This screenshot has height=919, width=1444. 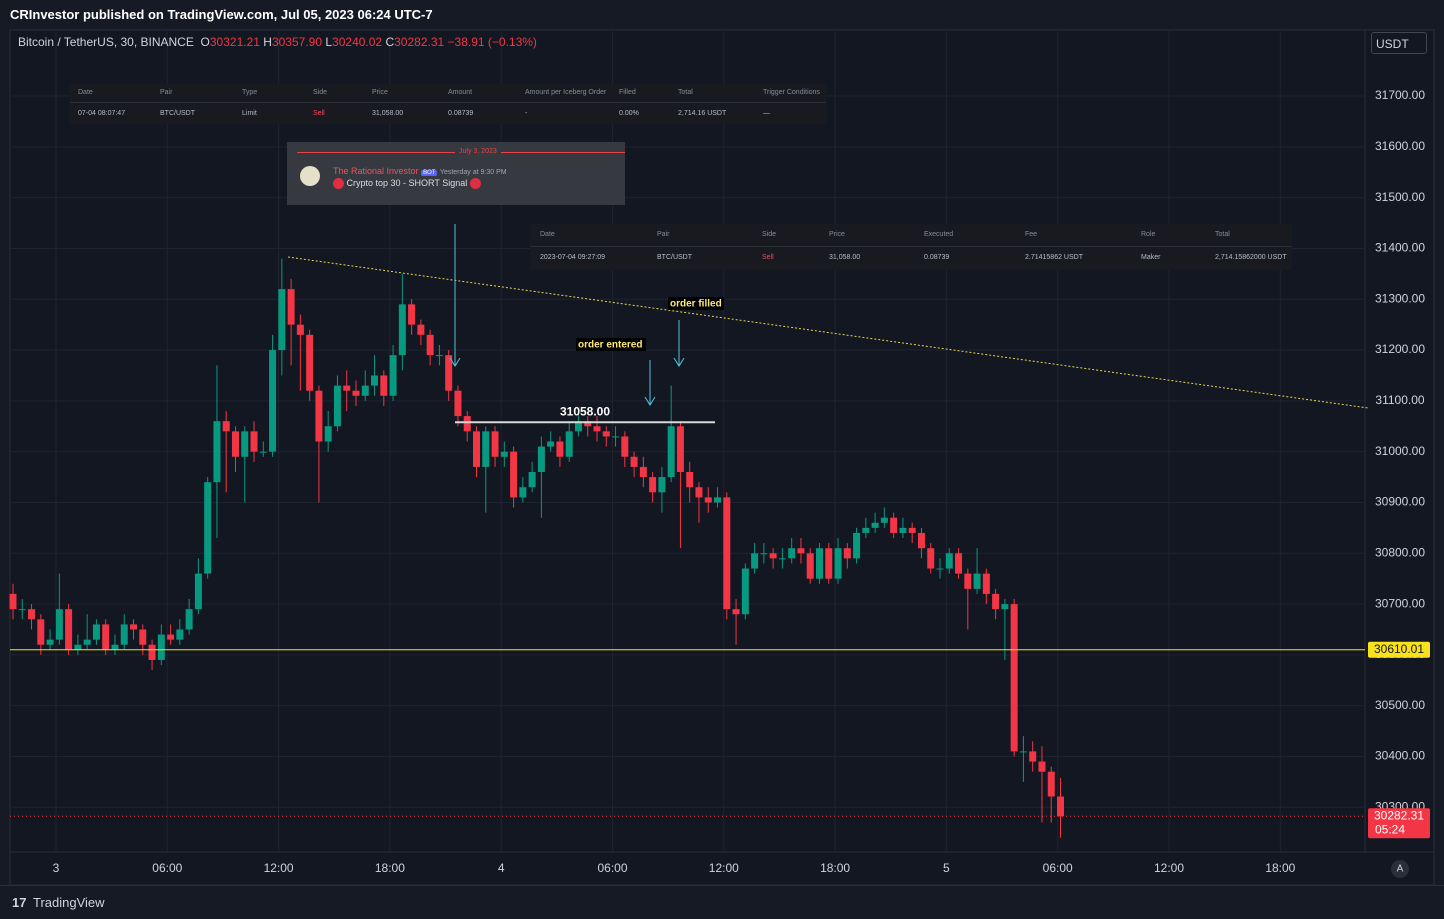 What do you see at coordinates (1399, 815) in the screenshot?
I see `last-price-label: 30282.31` at bounding box center [1399, 815].